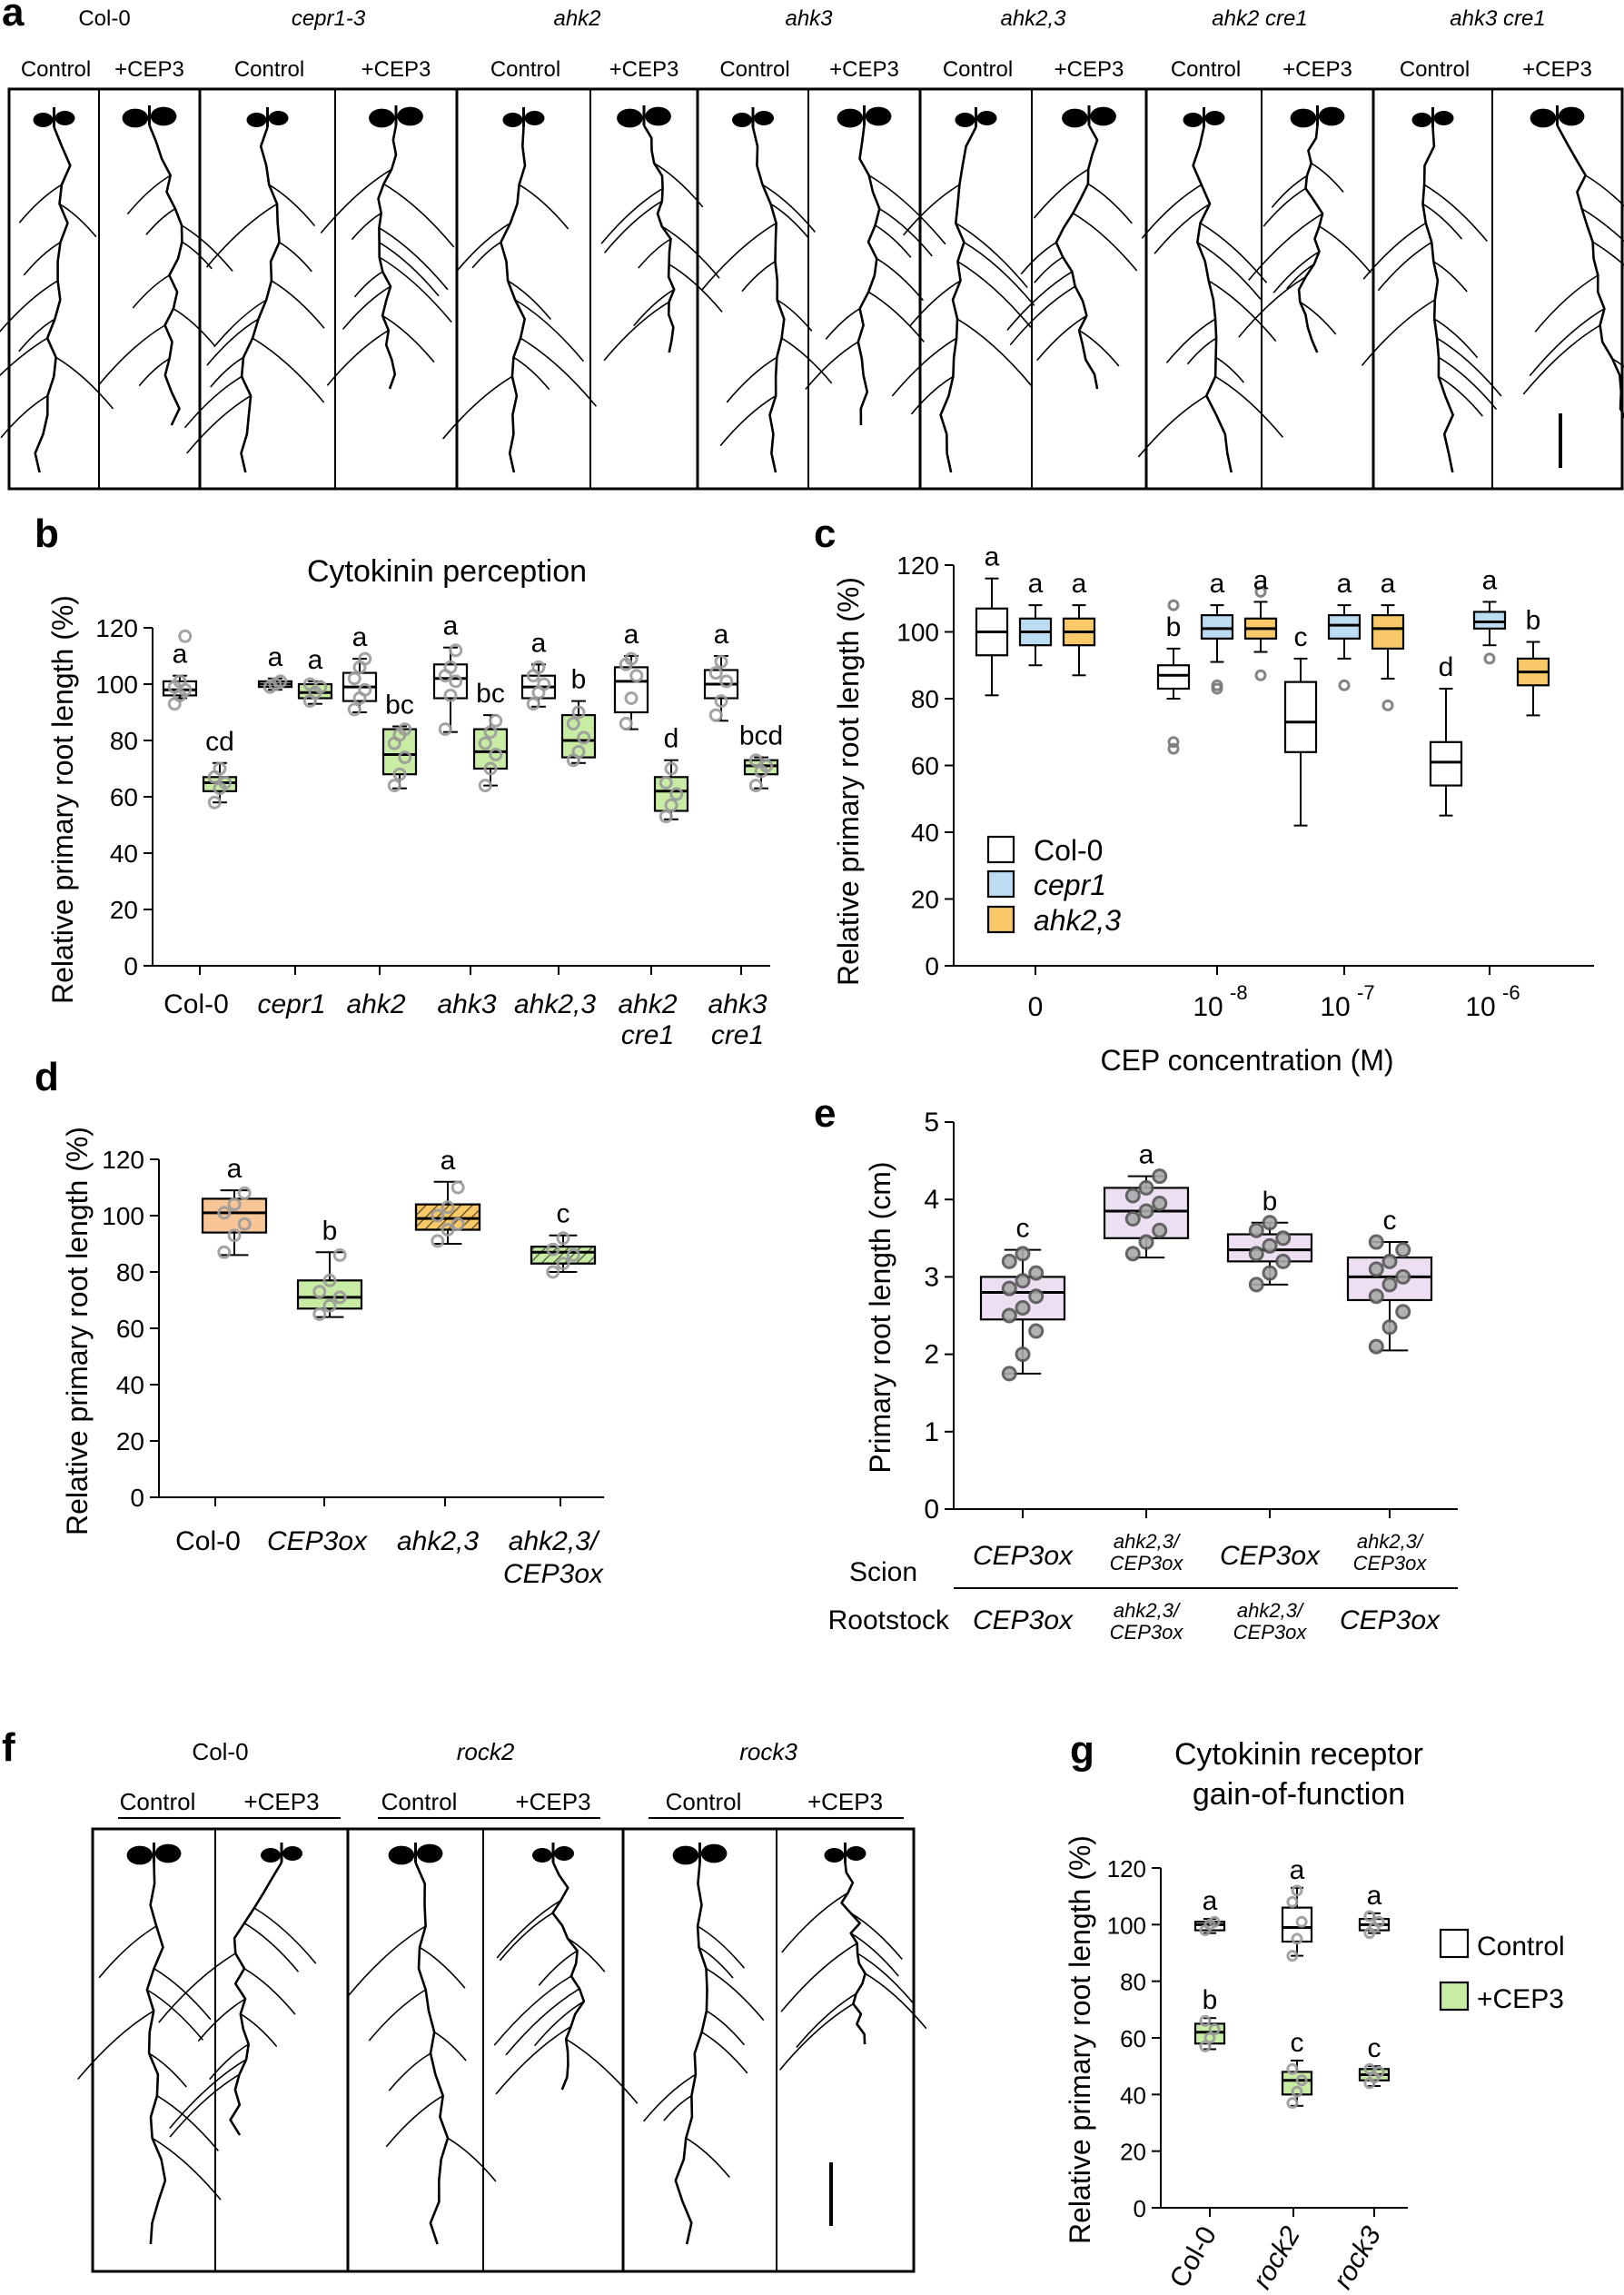  Describe the element at coordinates (180, 670) in the screenshot. I see `box-Control: a` at that location.